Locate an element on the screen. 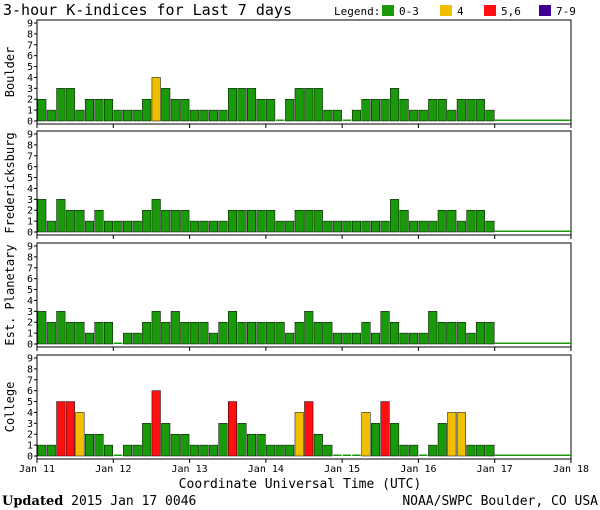 The image size is (600, 510). y-tick-label: 0 is located at coordinates (30, 457).